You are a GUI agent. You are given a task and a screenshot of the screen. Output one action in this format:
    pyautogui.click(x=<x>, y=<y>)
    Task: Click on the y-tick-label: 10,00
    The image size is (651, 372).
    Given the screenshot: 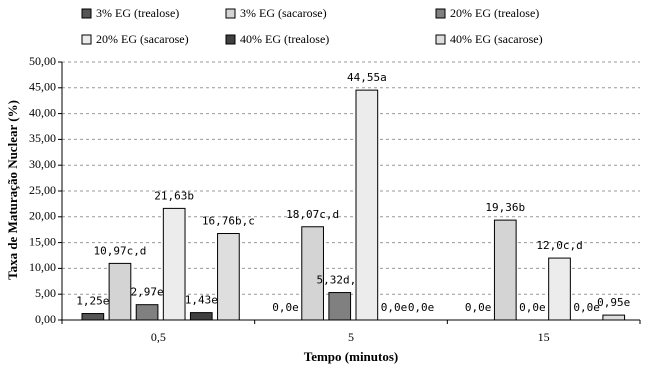 What is the action you would take?
    pyautogui.click(x=42, y=267)
    